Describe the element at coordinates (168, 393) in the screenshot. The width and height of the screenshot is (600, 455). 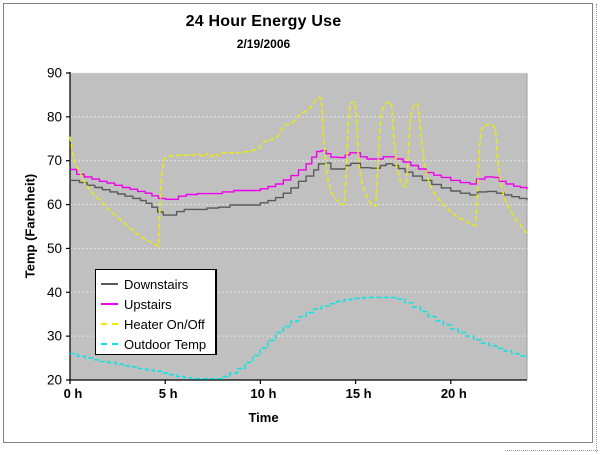
I see `x-tick-label-5: 5 h` at that location.